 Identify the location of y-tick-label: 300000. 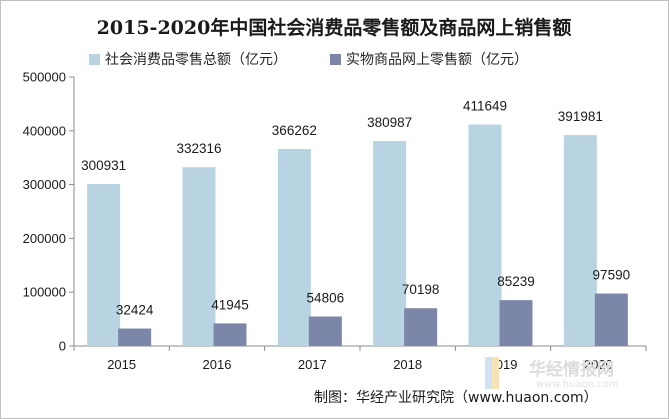
(44, 184).